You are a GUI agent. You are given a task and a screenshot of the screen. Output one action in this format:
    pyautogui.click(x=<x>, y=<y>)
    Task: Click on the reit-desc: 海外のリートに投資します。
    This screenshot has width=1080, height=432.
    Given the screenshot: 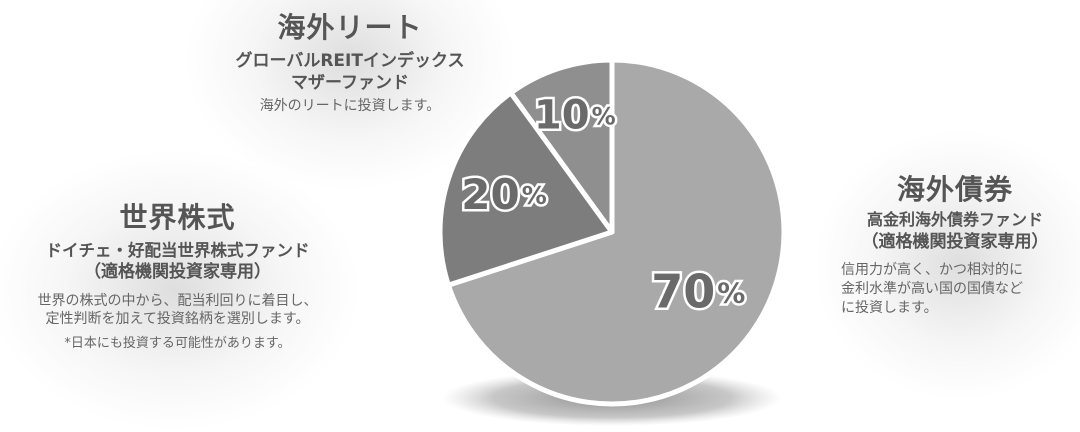 What is the action you would take?
    pyautogui.click(x=350, y=106)
    